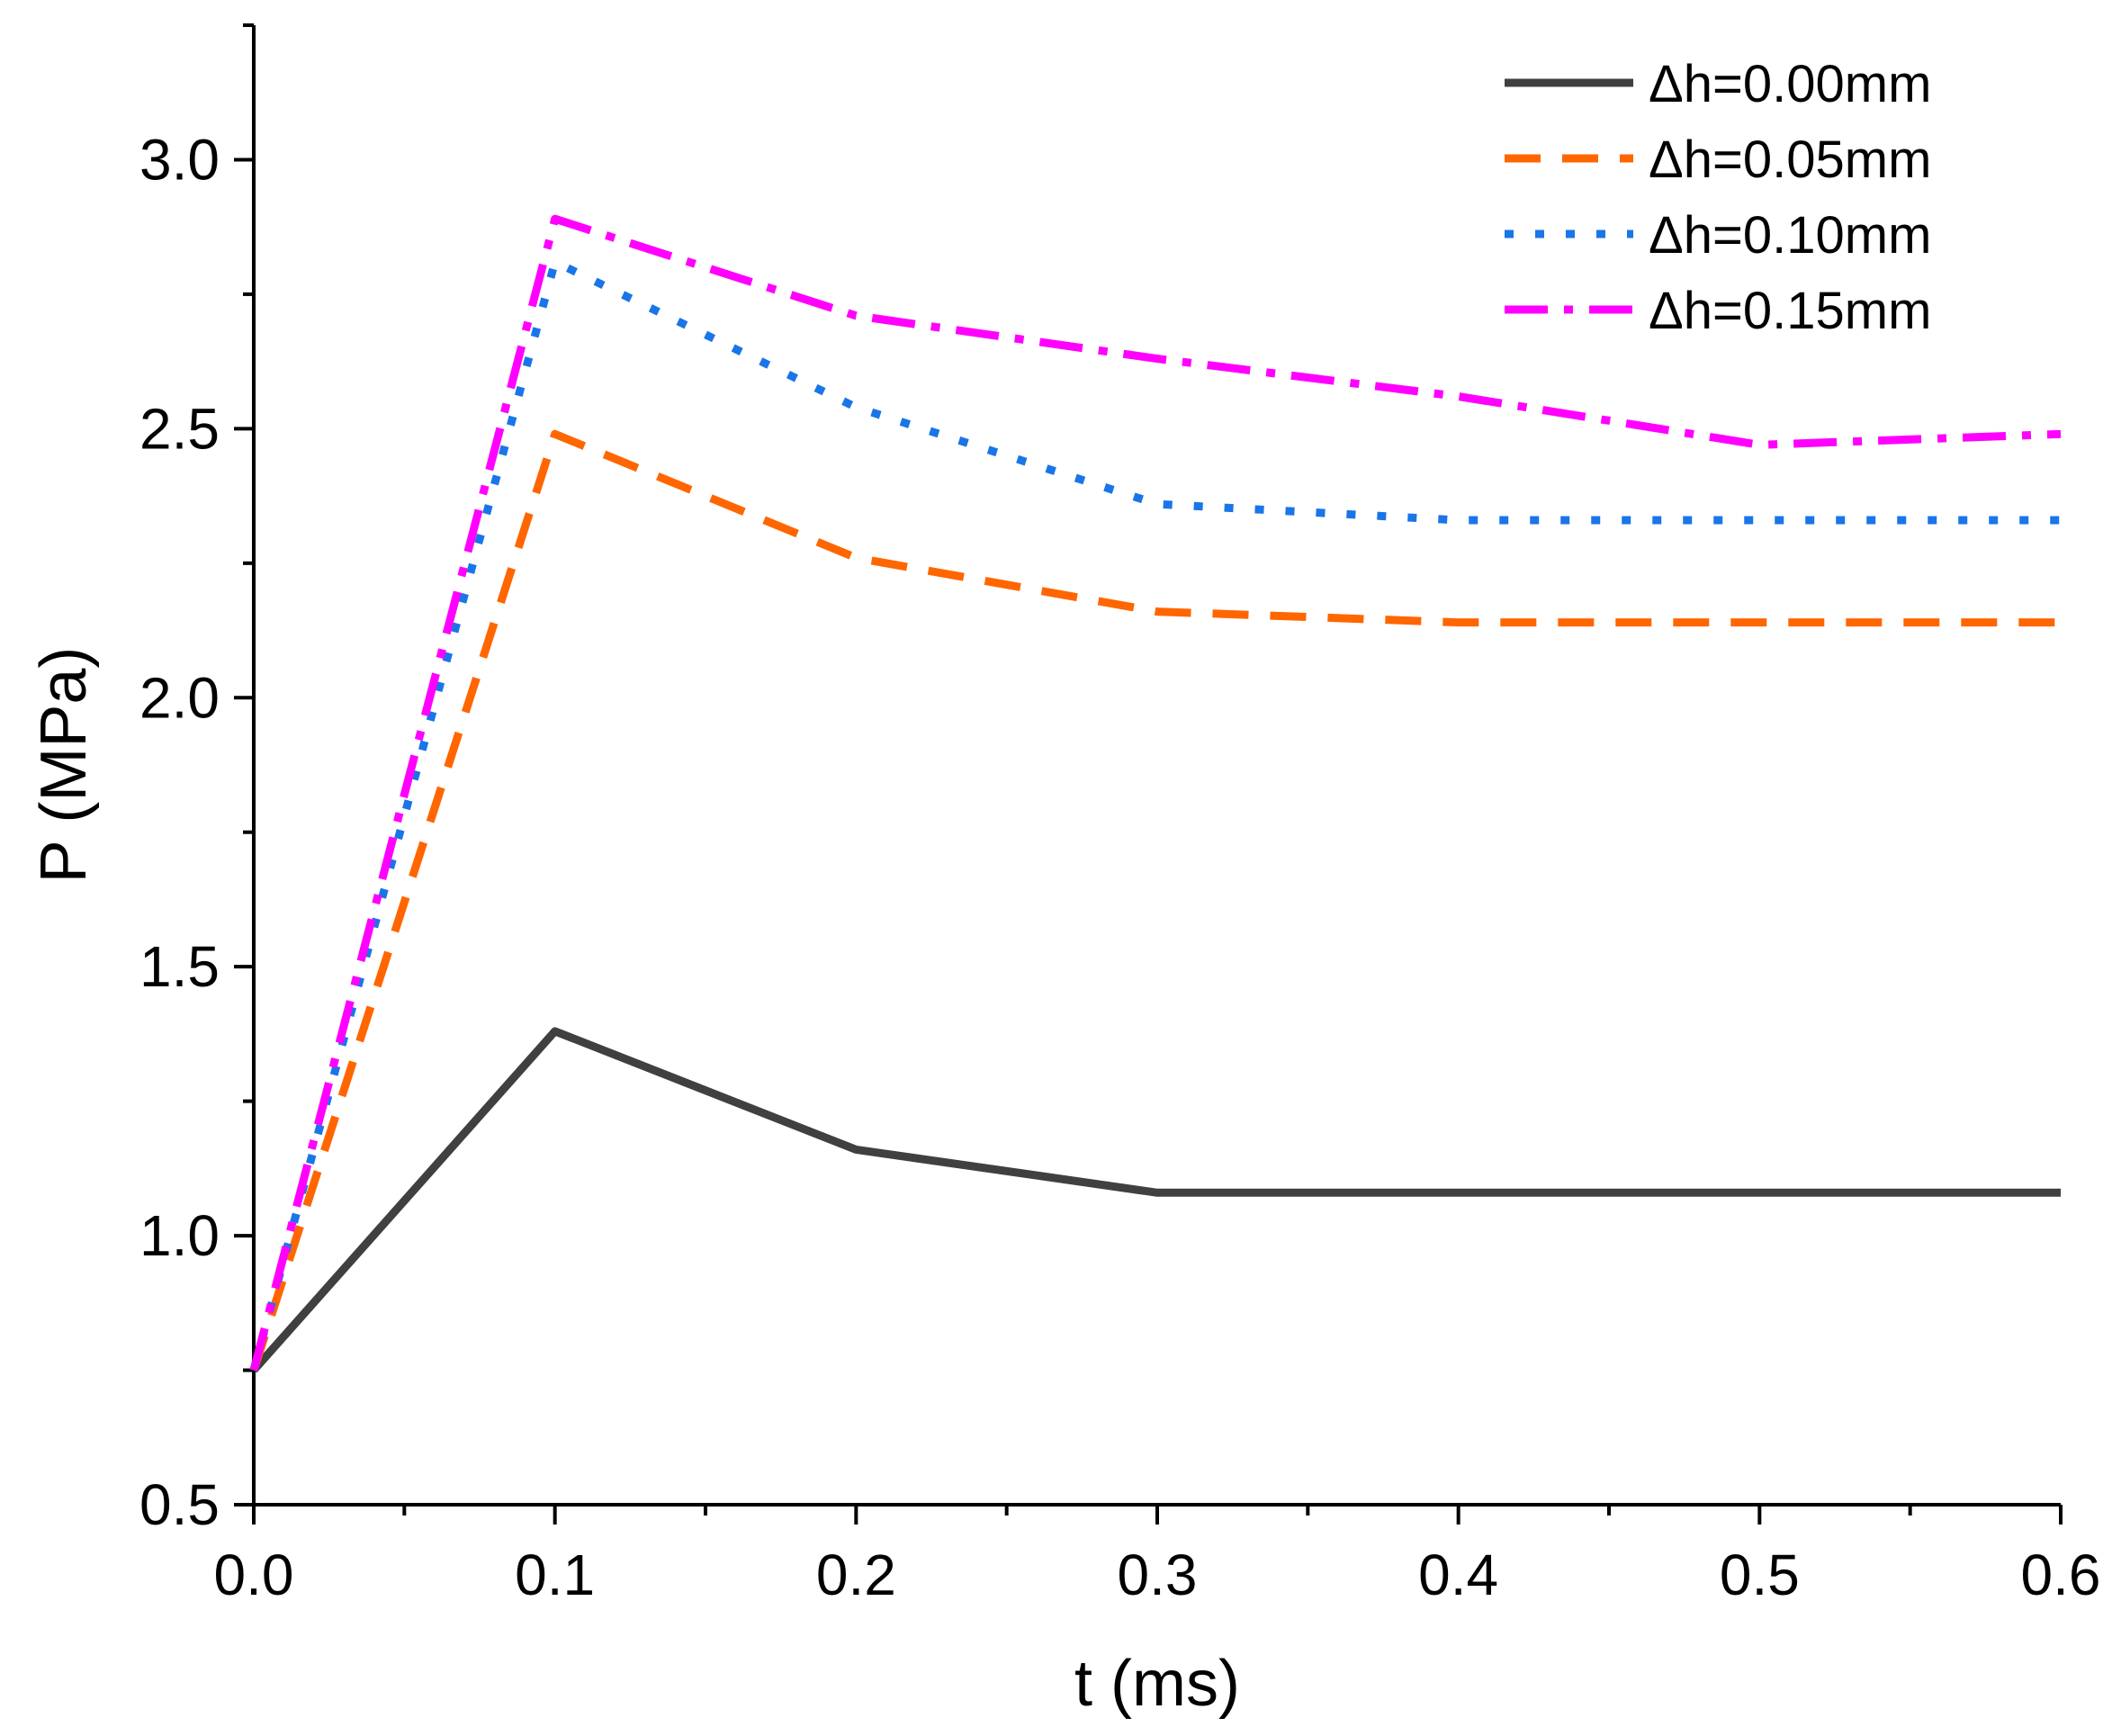 This screenshot has height=1736, width=2121. What do you see at coordinates (179, 428) in the screenshot?
I see `y-tick-label: 2.5` at bounding box center [179, 428].